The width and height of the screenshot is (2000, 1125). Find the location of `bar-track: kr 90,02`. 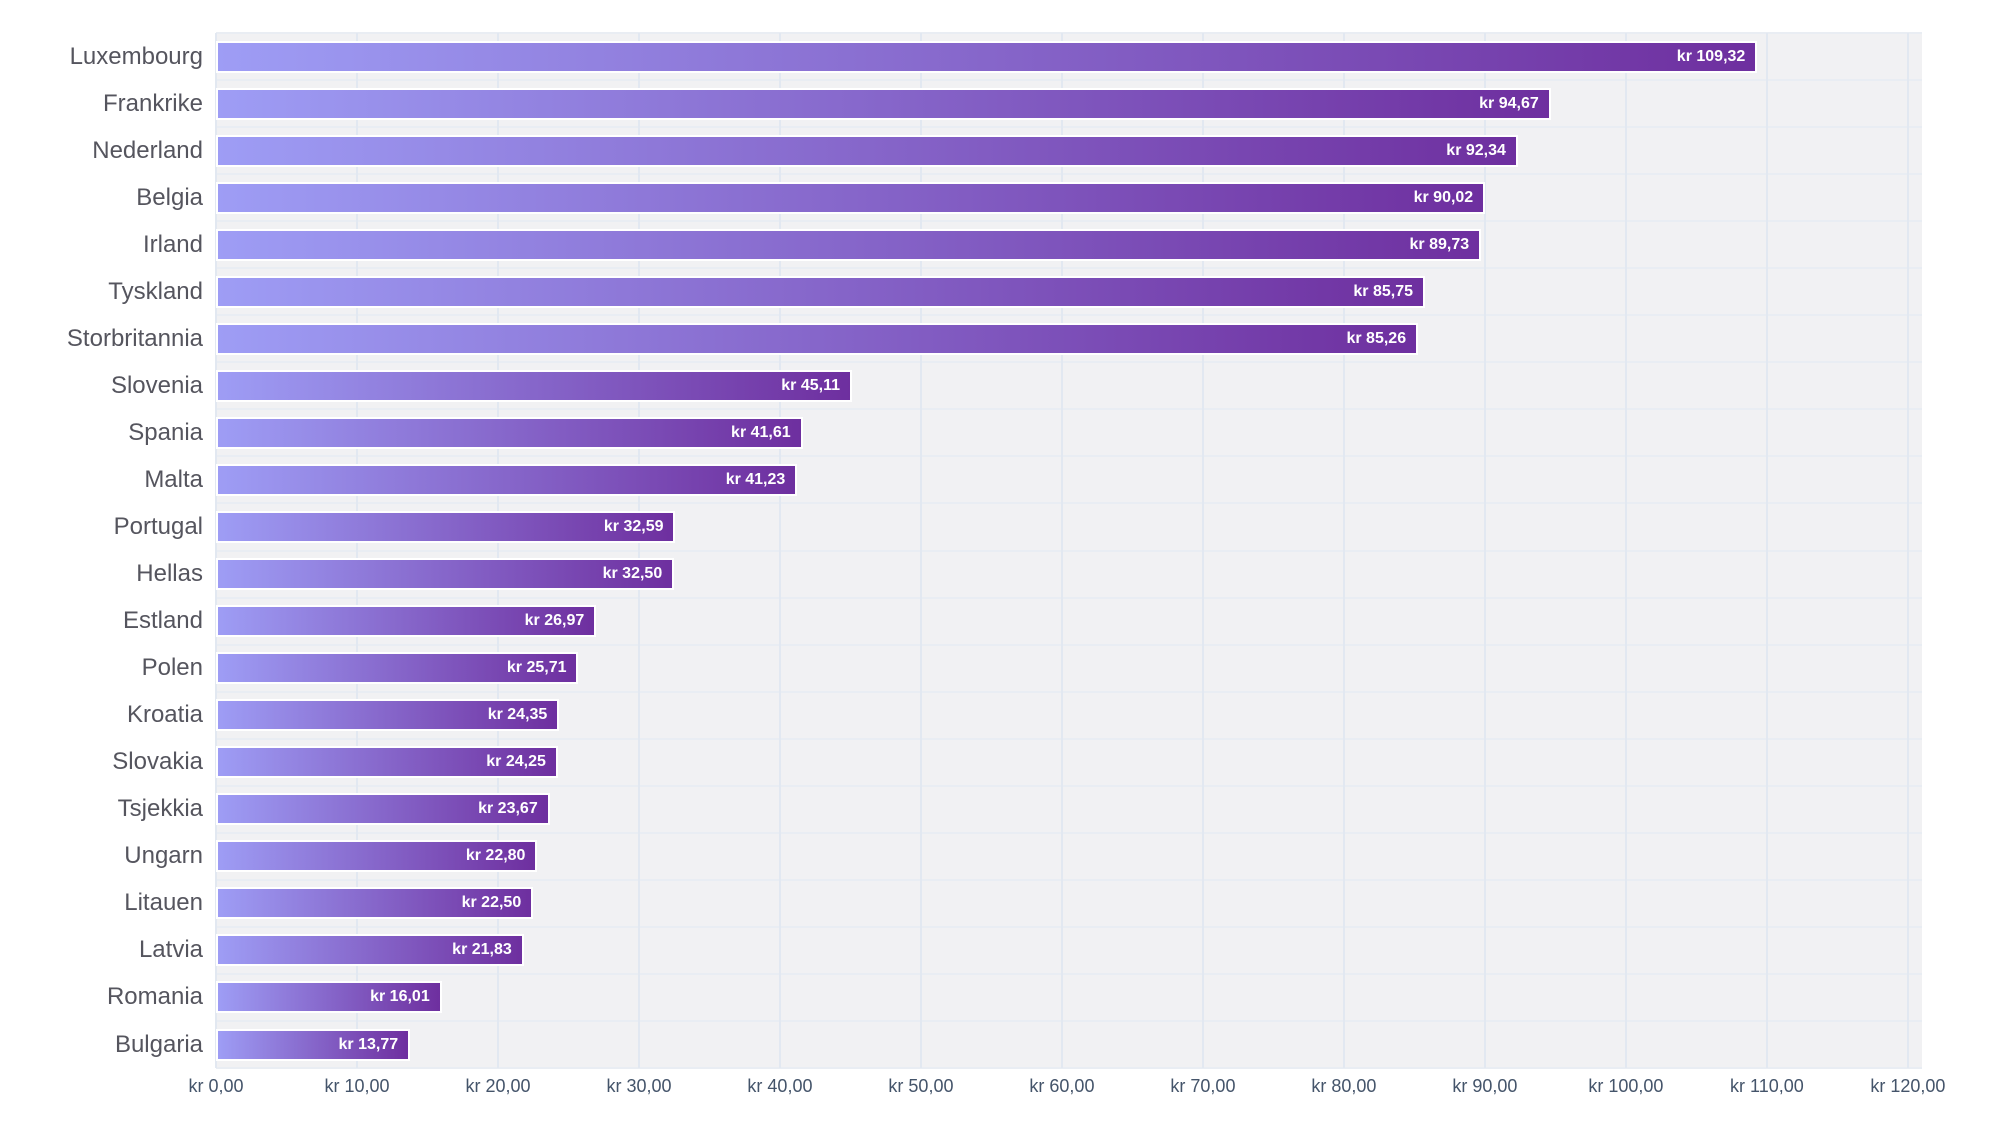

bar-track: kr 90,02 is located at coordinates (1069, 197).